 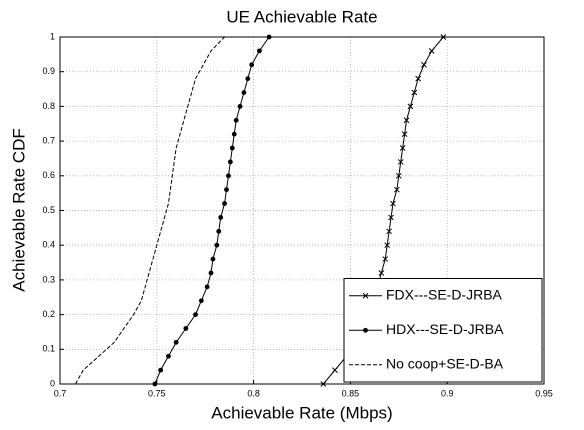 I want to click on x-tick-label: 0.9, so click(x=447, y=393).